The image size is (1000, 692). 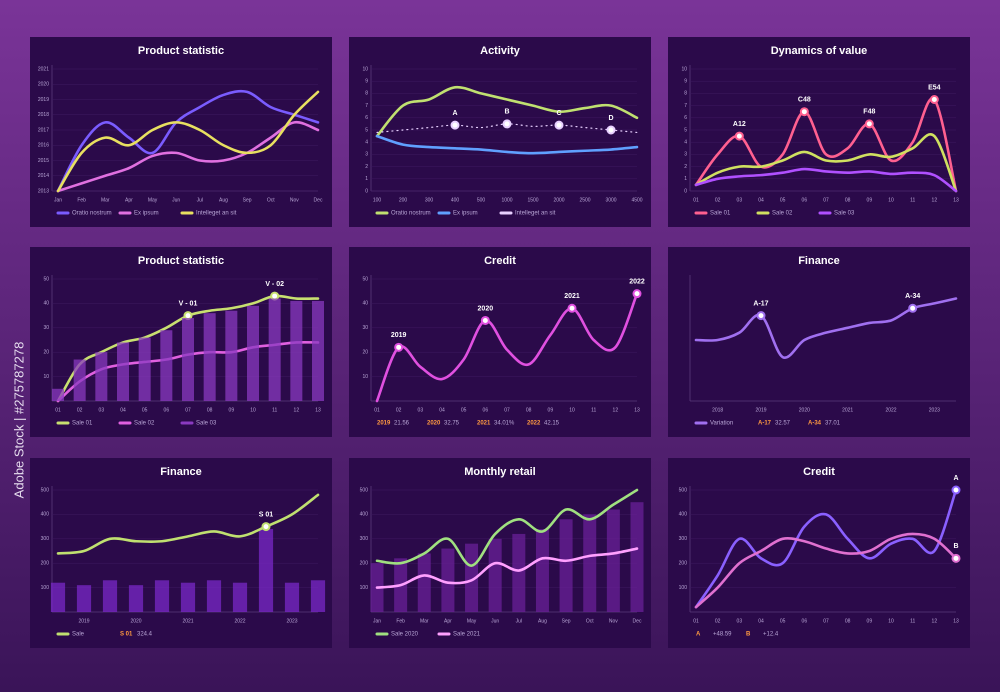 I want to click on legend-label: Ex ipsum, so click(x=465, y=214).